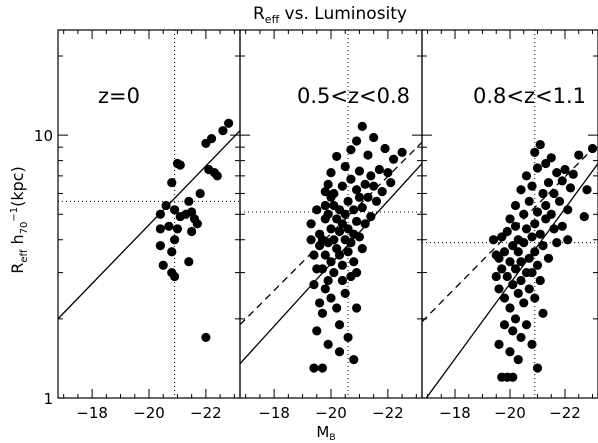  I want to click on ylabel-exp: −1, so click(14, 214).